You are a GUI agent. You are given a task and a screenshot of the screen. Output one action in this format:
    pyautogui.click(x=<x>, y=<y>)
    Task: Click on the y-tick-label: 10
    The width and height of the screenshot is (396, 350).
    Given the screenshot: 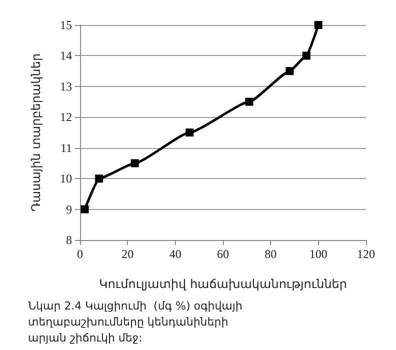 What is the action you would take?
    pyautogui.click(x=66, y=179)
    